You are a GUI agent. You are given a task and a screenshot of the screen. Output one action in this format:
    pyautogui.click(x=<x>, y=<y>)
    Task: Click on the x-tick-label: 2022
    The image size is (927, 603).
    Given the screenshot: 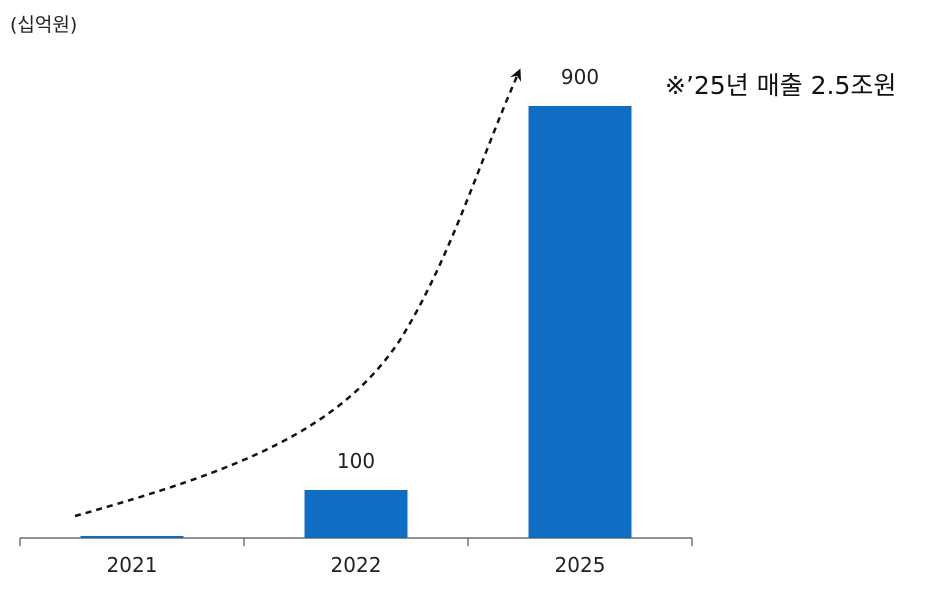 What is the action you would take?
    pyautogui.click(x=356, y=565)
    